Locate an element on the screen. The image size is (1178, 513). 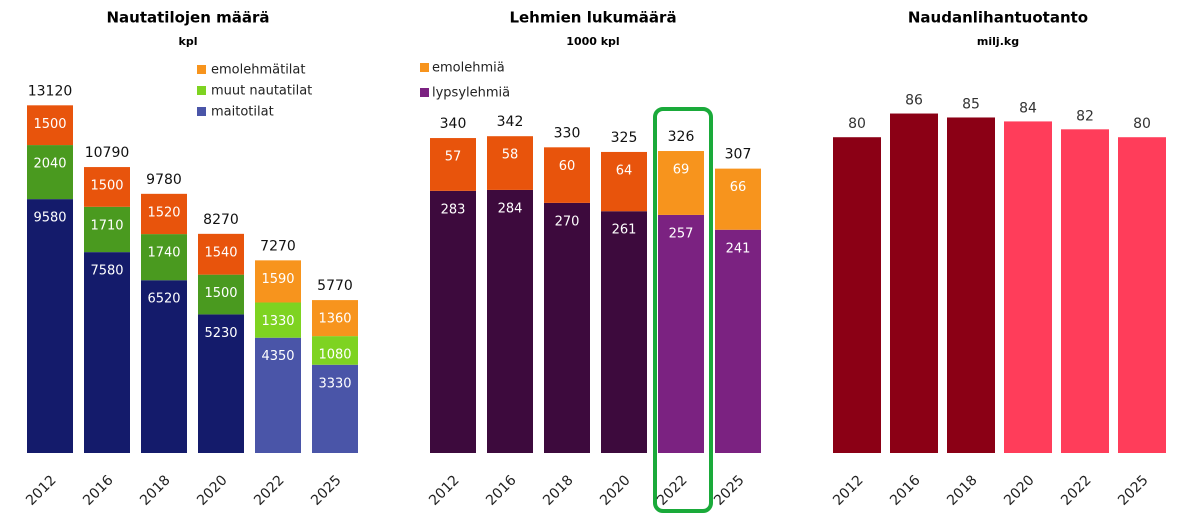
value-label: 86 is located at coordinates (914, 101).